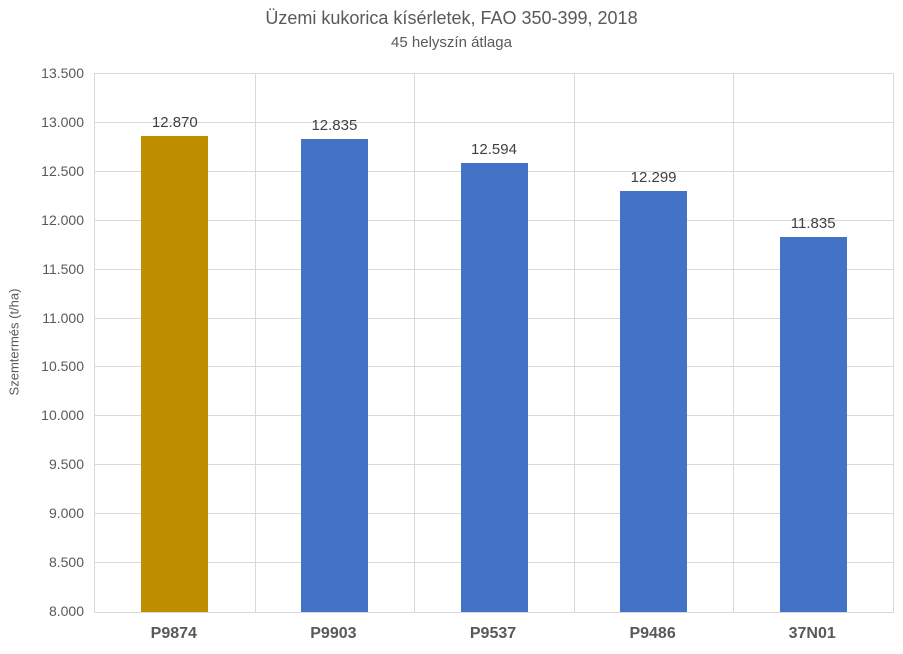 Image resolution: width=903 pixels, height=654 pixels. I want to click on x-category-label-P9537: P9537, so click(493, 633).